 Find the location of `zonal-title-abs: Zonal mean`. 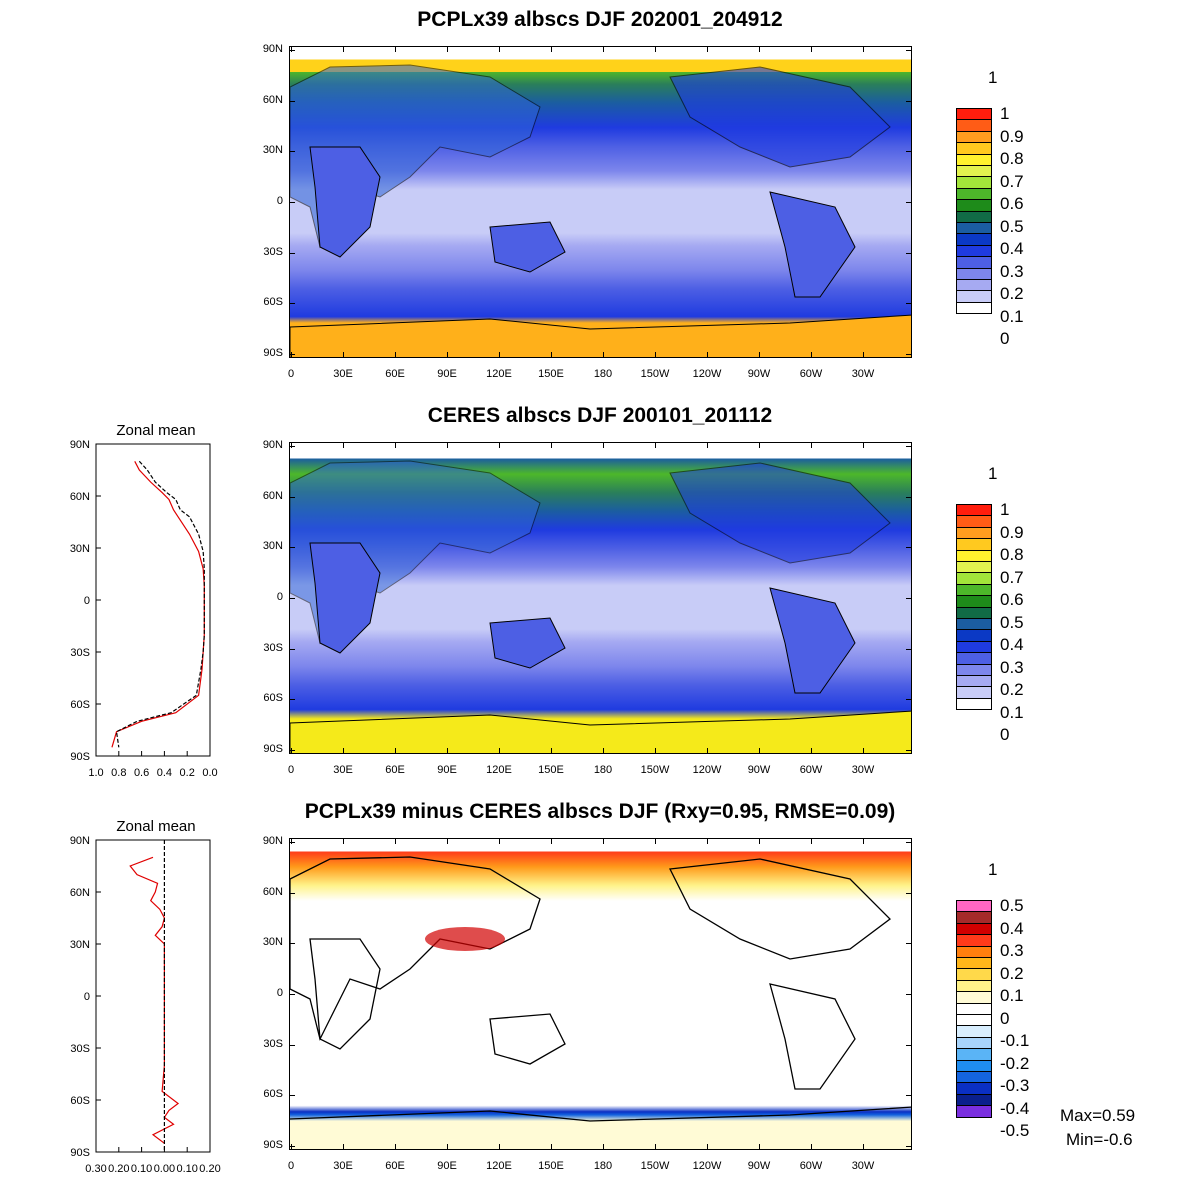

zonal-title-abs: Zonal mean is located at coordinates (156, 430).